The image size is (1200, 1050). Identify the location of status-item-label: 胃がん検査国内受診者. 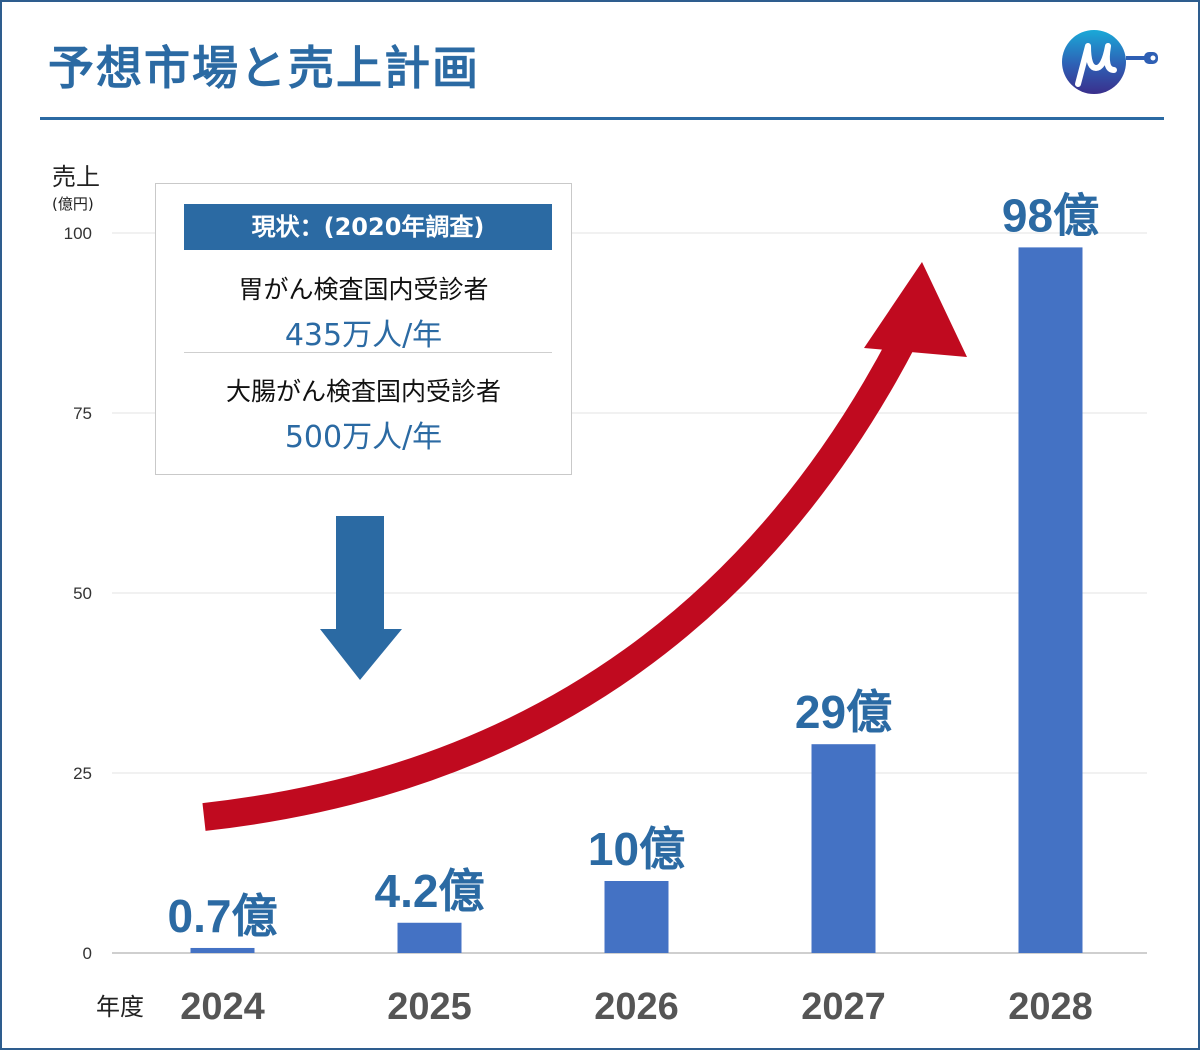
(363, 289).